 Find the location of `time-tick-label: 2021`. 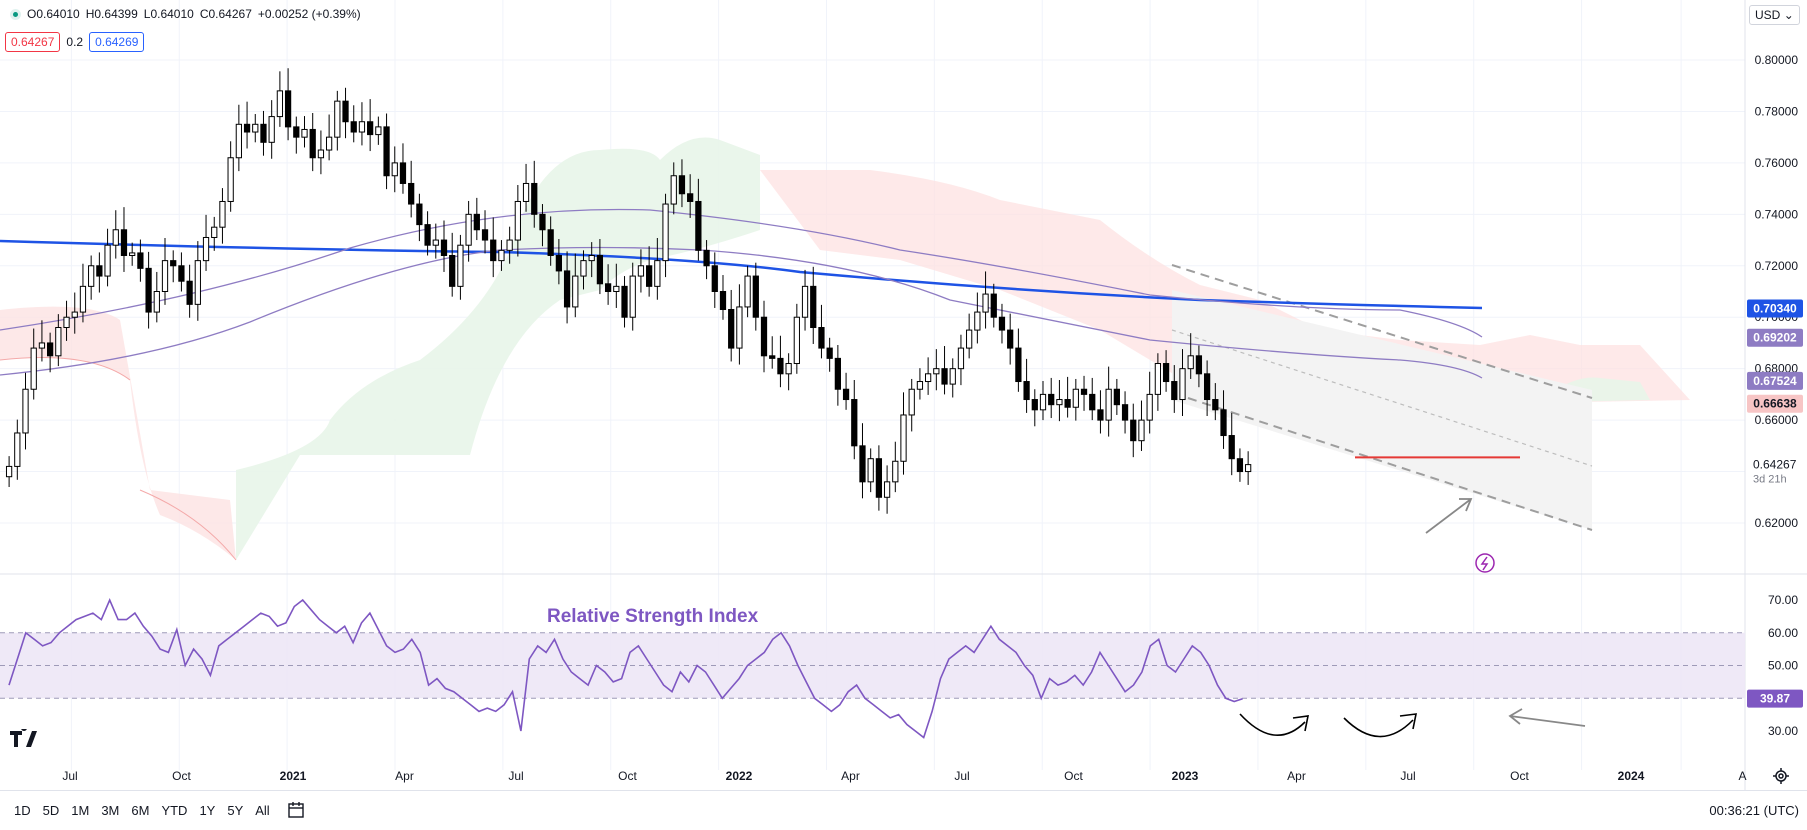

time-tick-label: 2021 is located at coordinates (293, 776).